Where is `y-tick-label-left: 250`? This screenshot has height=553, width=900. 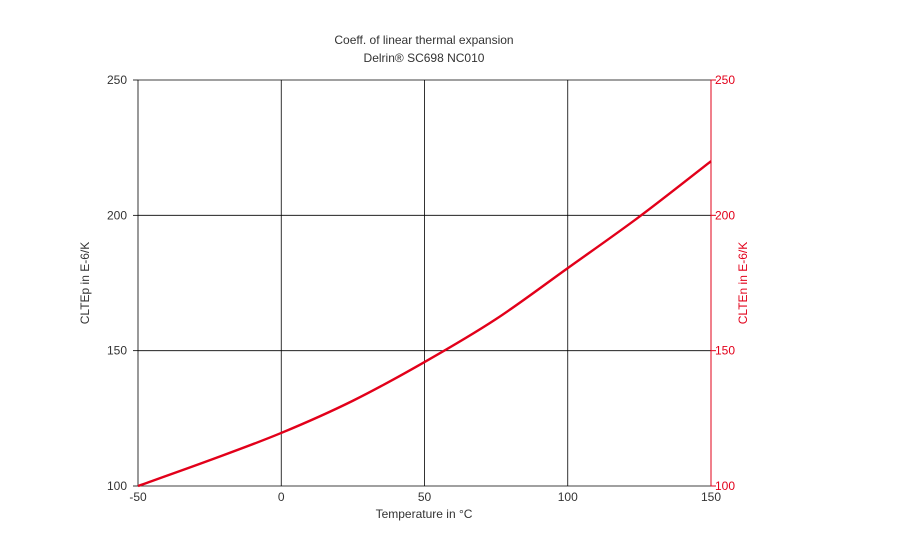
y-tick-label-left: 250 is located at coordinates (117, 80).